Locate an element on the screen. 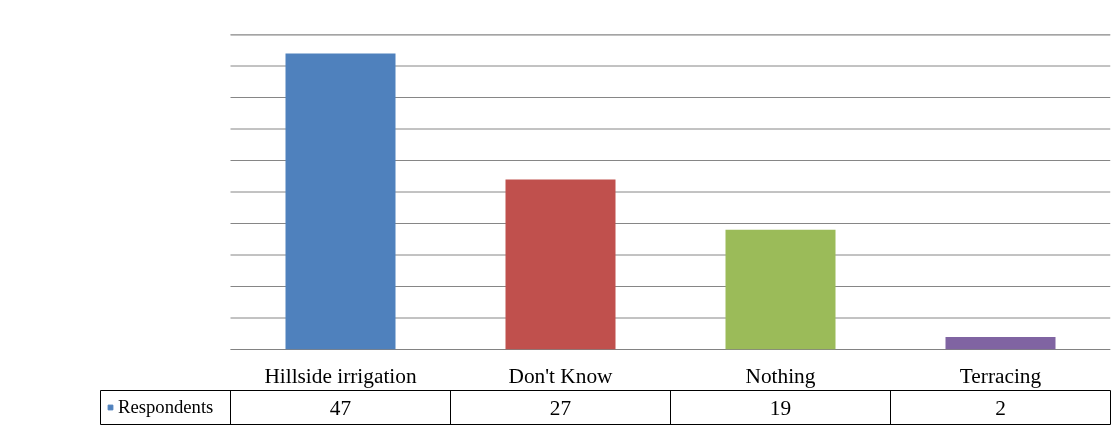 The height and width of the screenshot is (438, 1117). x-tick-label: Hillside irrigation is located at coordinates (340, 375).